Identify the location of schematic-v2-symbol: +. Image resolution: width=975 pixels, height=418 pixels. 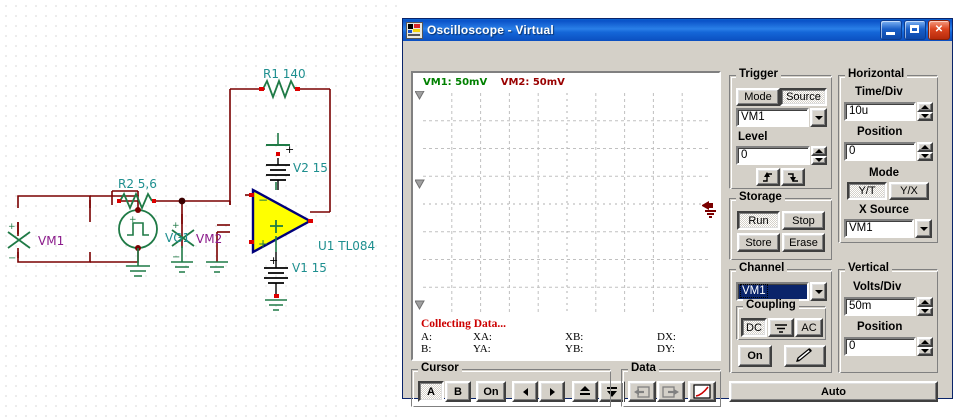
(280, 161).